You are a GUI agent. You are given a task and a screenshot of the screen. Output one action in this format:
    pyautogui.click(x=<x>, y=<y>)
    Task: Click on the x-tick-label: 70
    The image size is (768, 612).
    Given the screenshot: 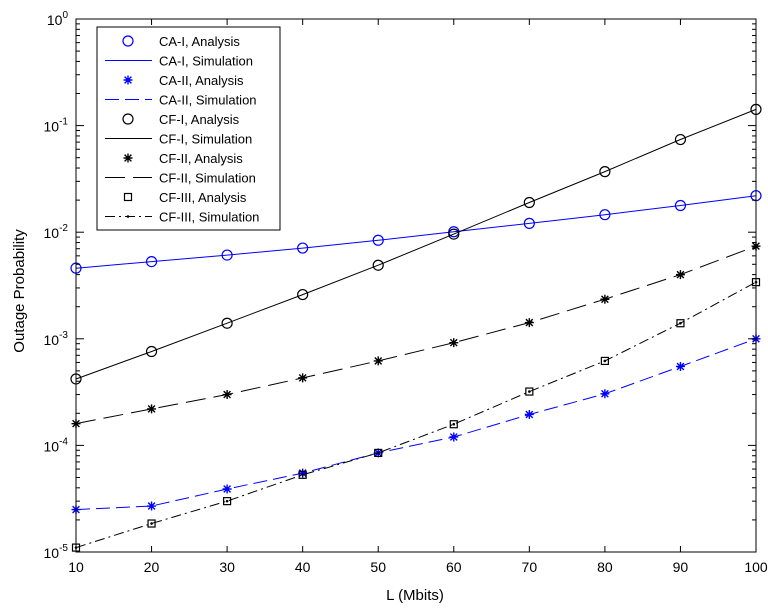 What is the action you would take?
    pyautogui.click(x=530, y=567)
    